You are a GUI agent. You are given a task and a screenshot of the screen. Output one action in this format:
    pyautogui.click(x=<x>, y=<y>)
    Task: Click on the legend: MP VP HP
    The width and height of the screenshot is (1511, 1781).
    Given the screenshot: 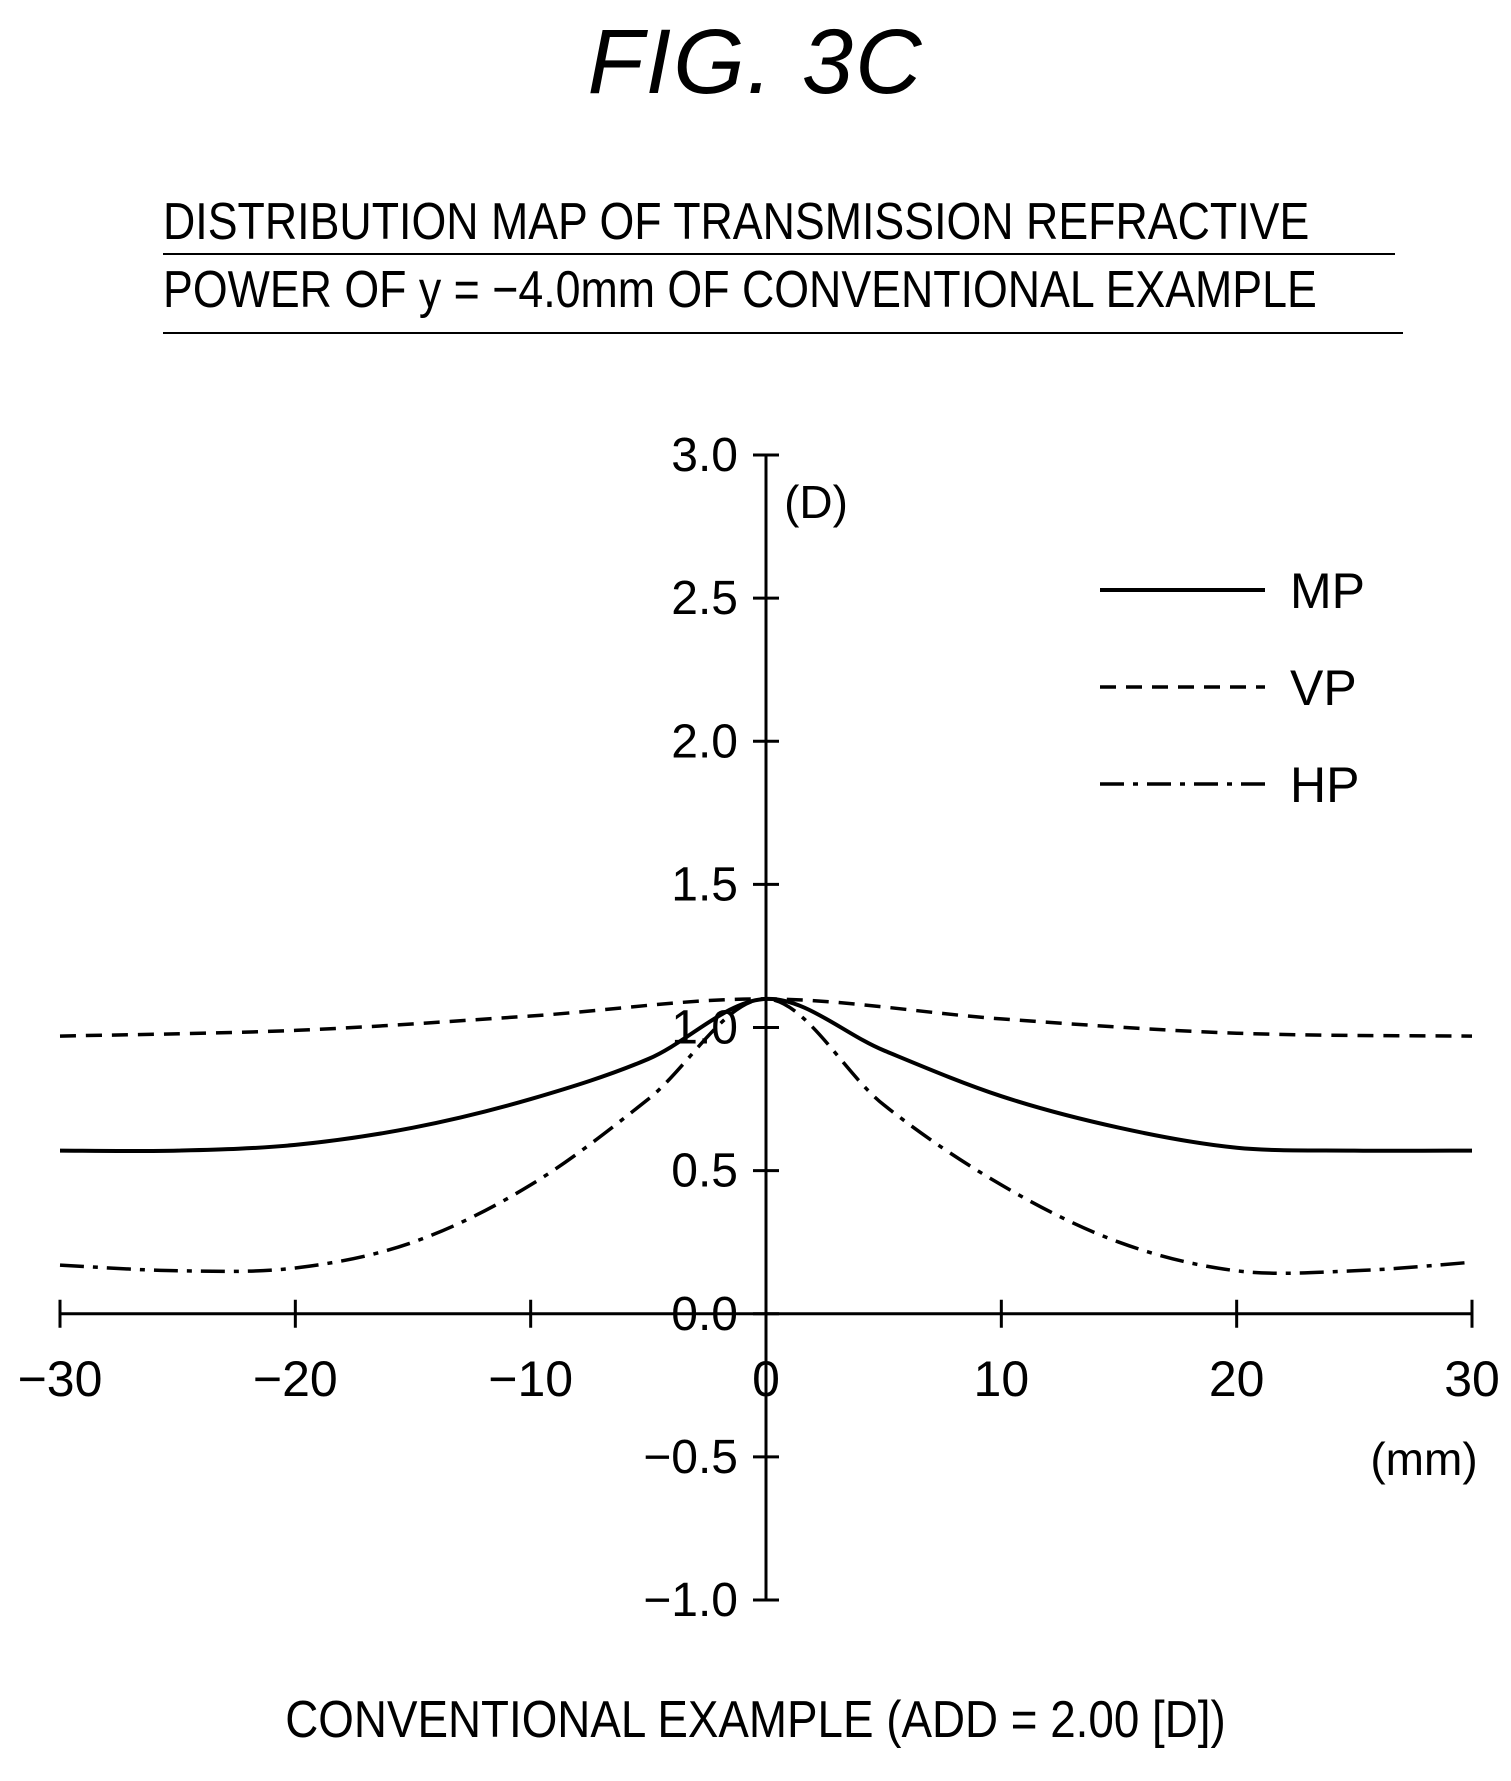 What is the action you would take?
    pyautogui.click(x=1232, y=688)
    